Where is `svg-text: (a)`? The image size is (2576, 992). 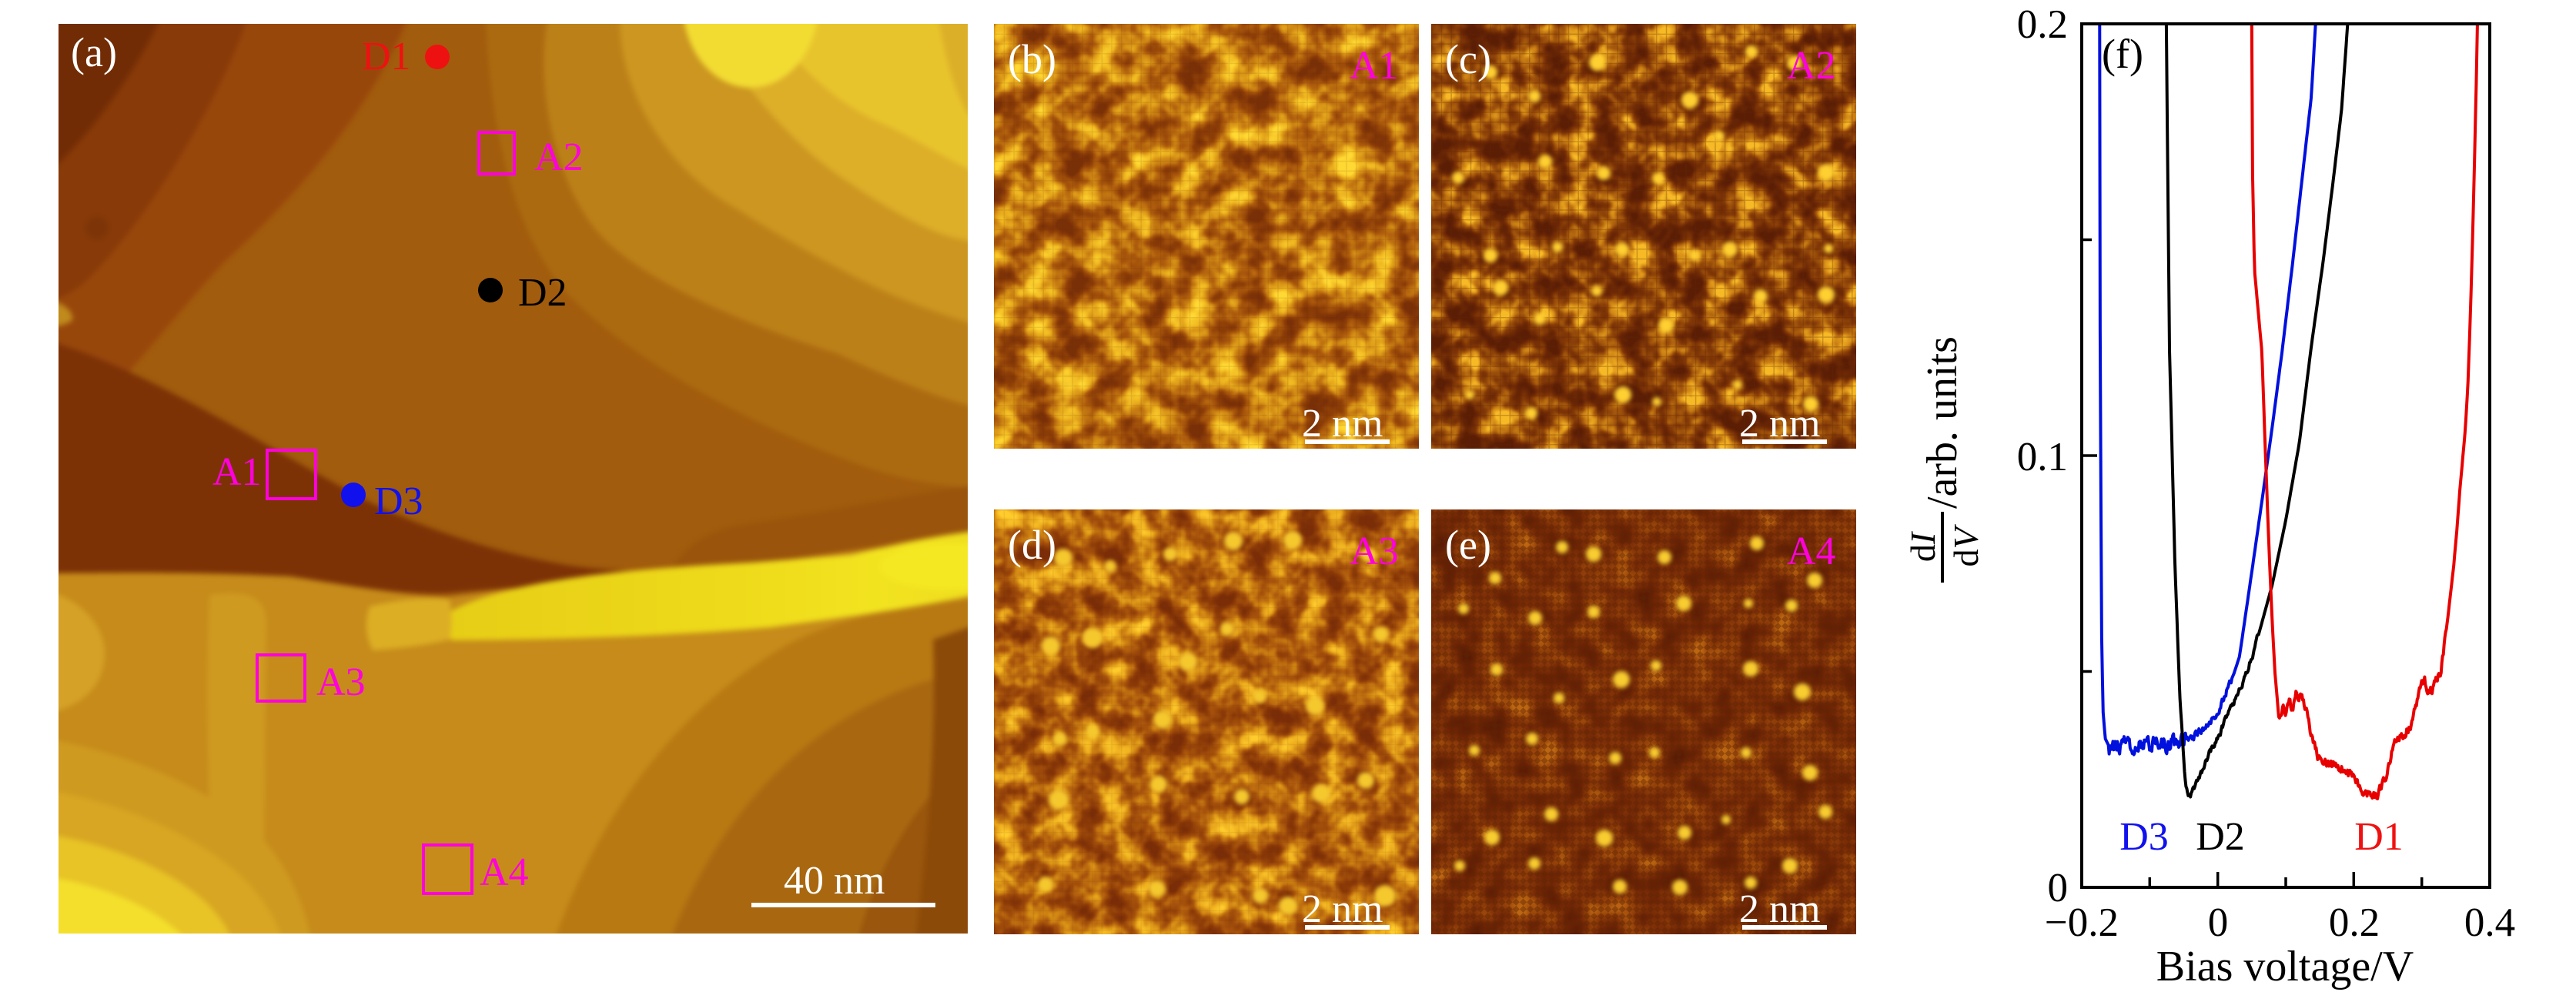 svg-text: (a) is located at coordinates (94, 52).